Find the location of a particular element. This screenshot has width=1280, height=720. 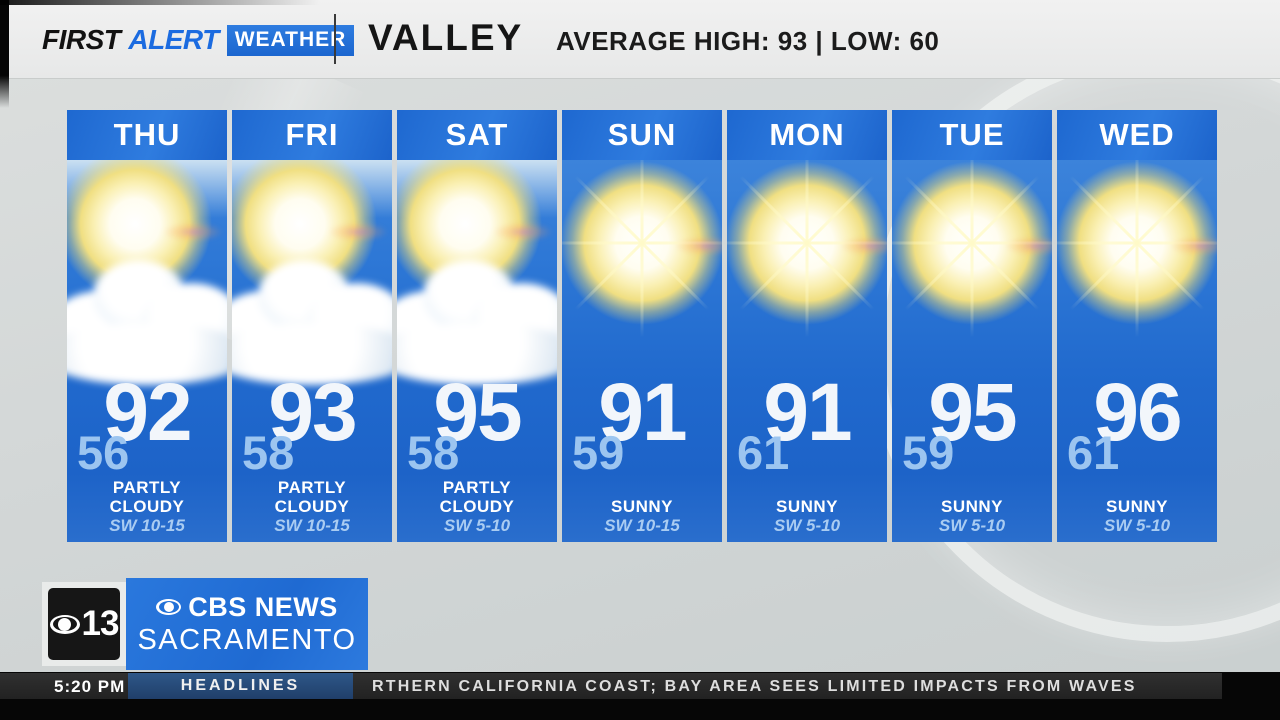

cbs13-logo-plate: 13 is located at coordinates (84, 624).